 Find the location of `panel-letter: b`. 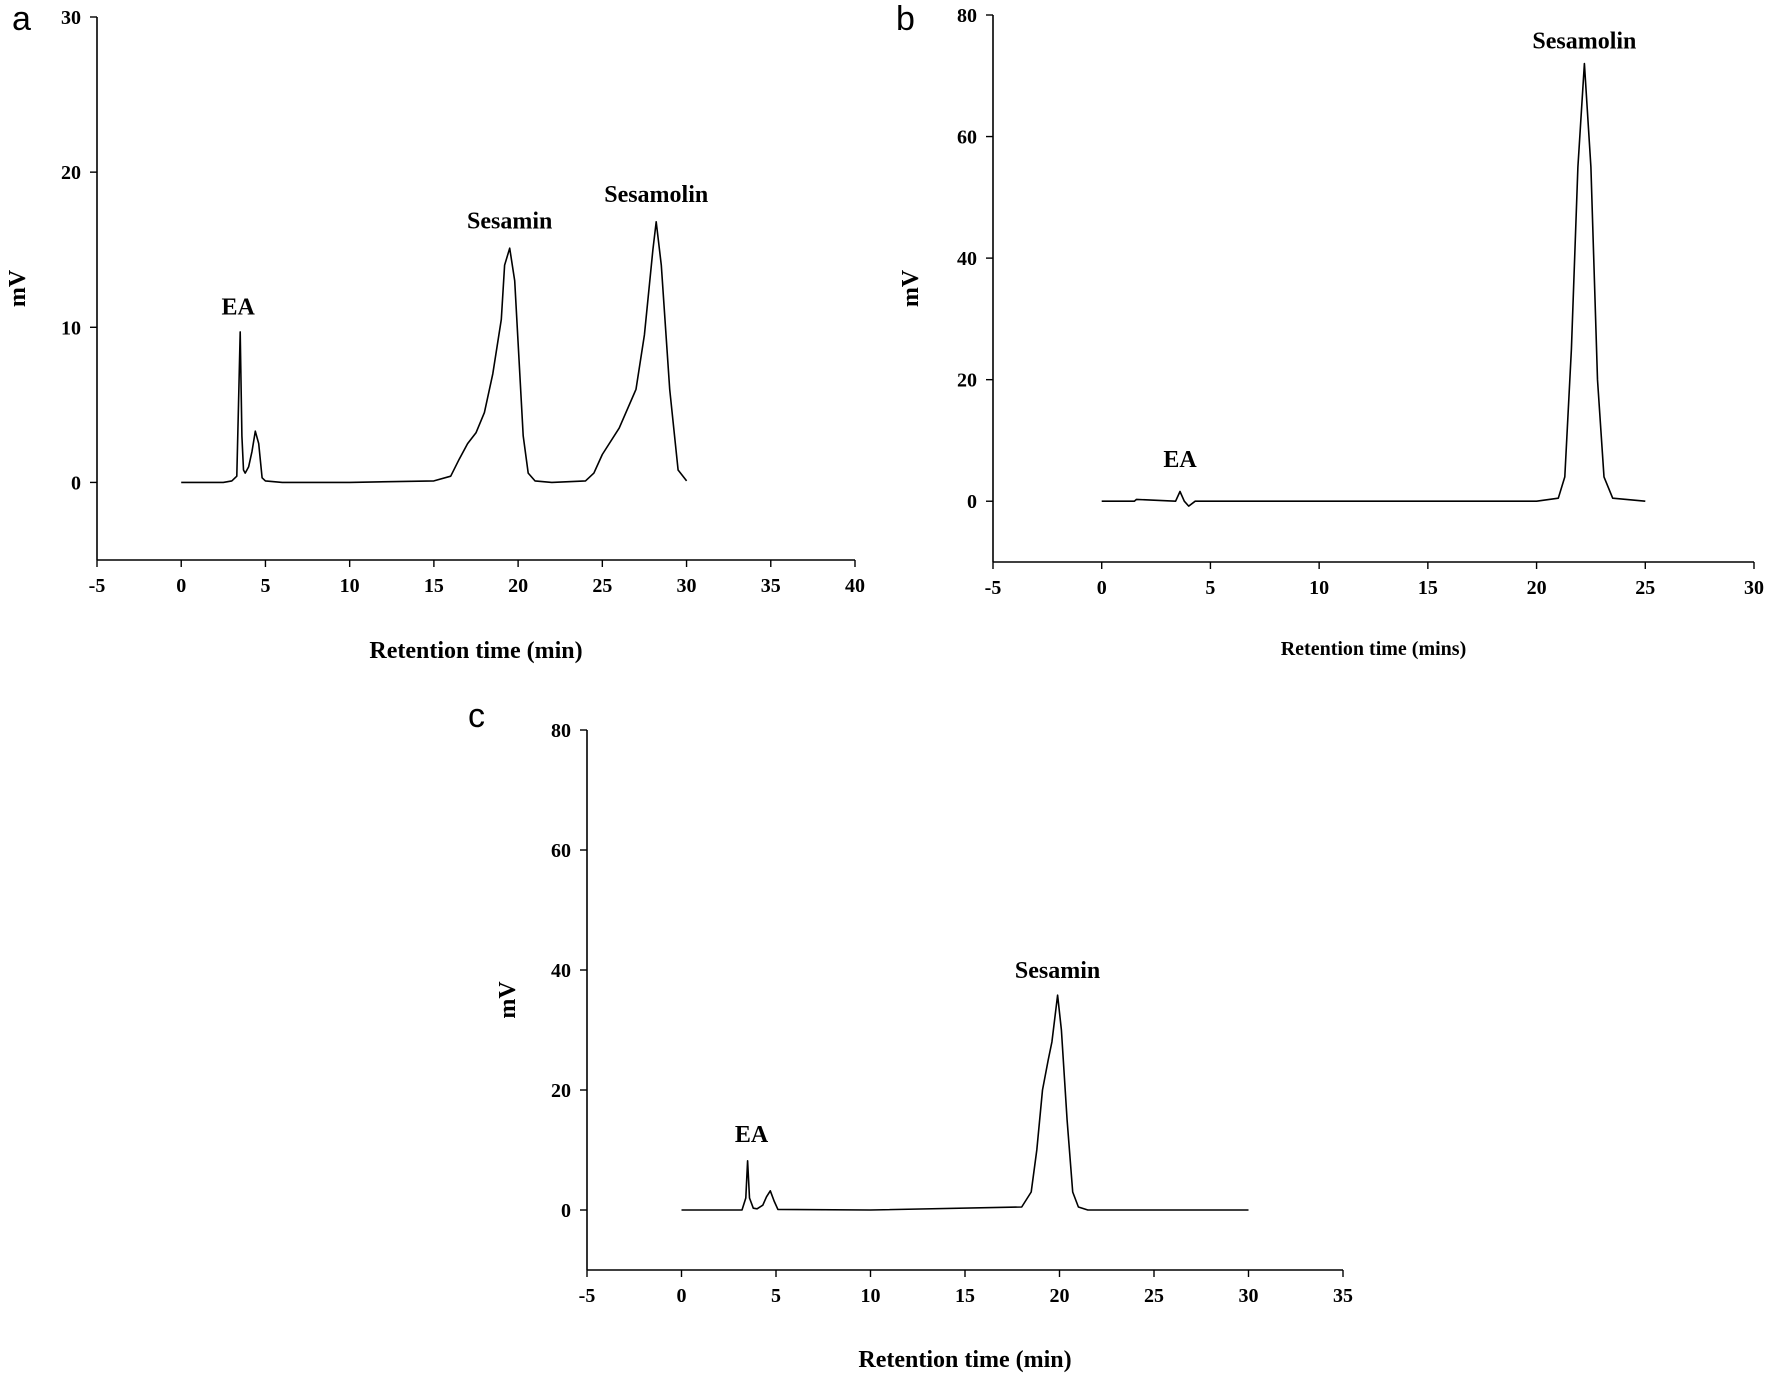

panel-letter: b is located at coordinates (905, 19).